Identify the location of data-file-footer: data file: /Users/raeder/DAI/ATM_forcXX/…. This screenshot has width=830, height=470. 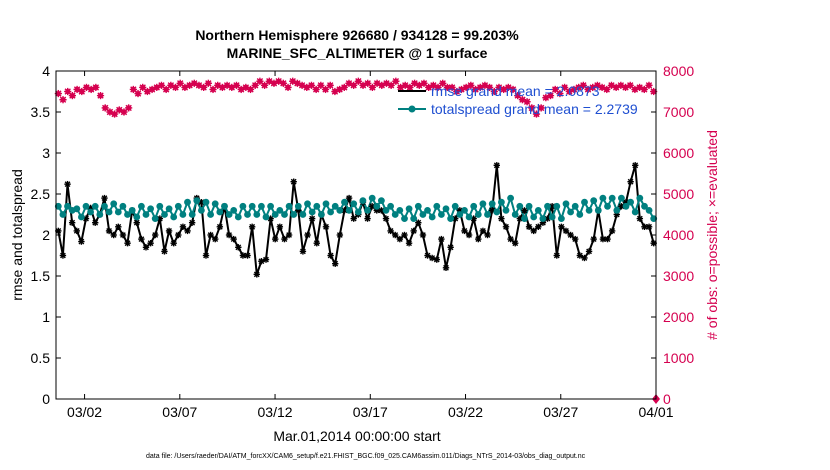
(366, 456).